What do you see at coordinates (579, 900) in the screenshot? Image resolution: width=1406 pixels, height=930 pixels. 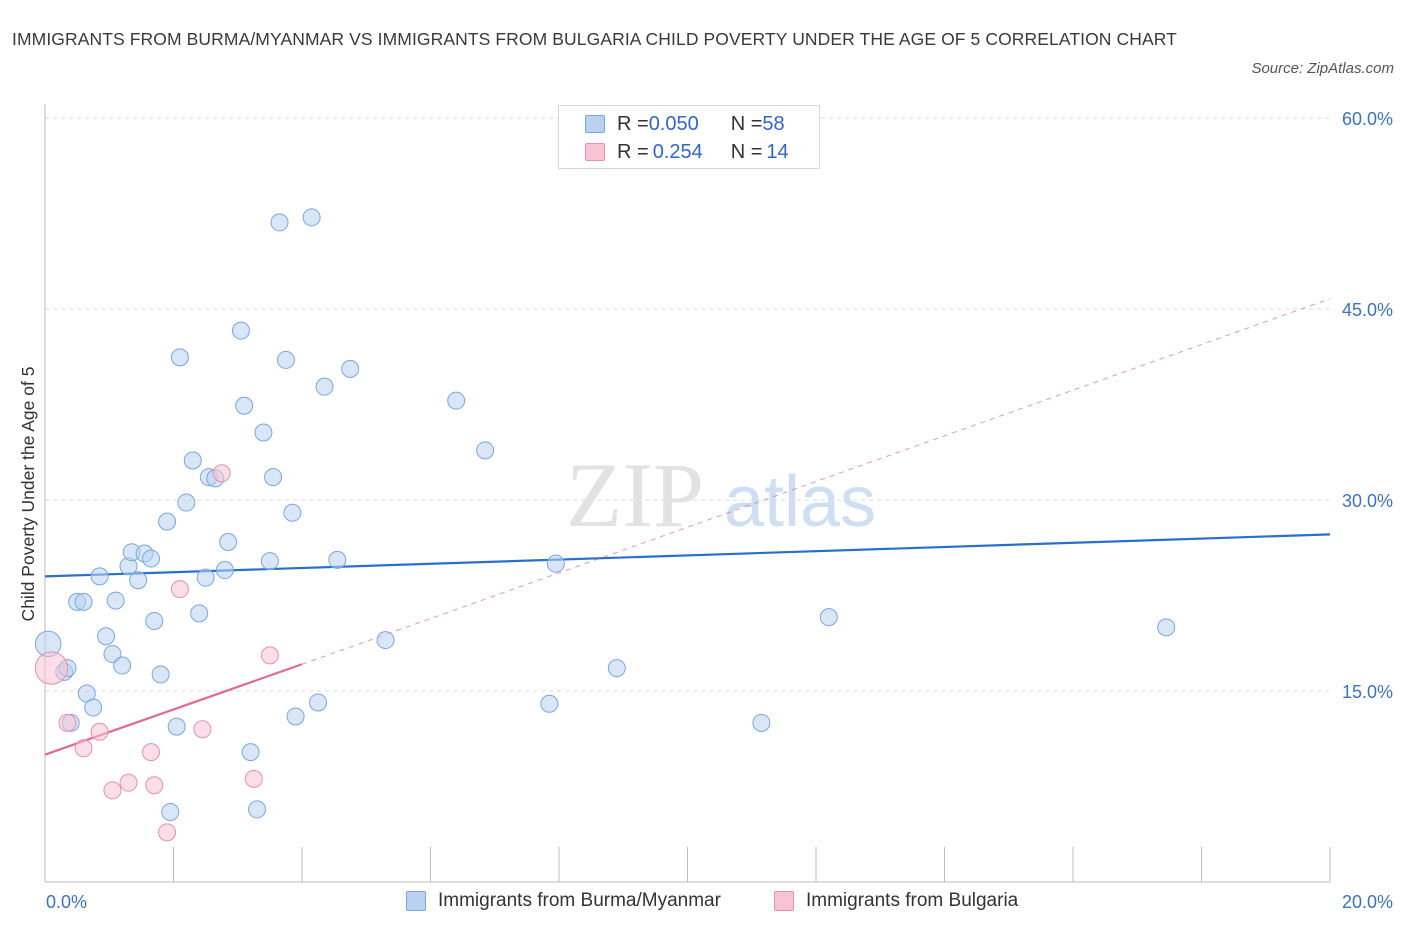 I see `legend-label-burma: Immigrants from Burma/Myanmar` at bounding box center [579, 900].